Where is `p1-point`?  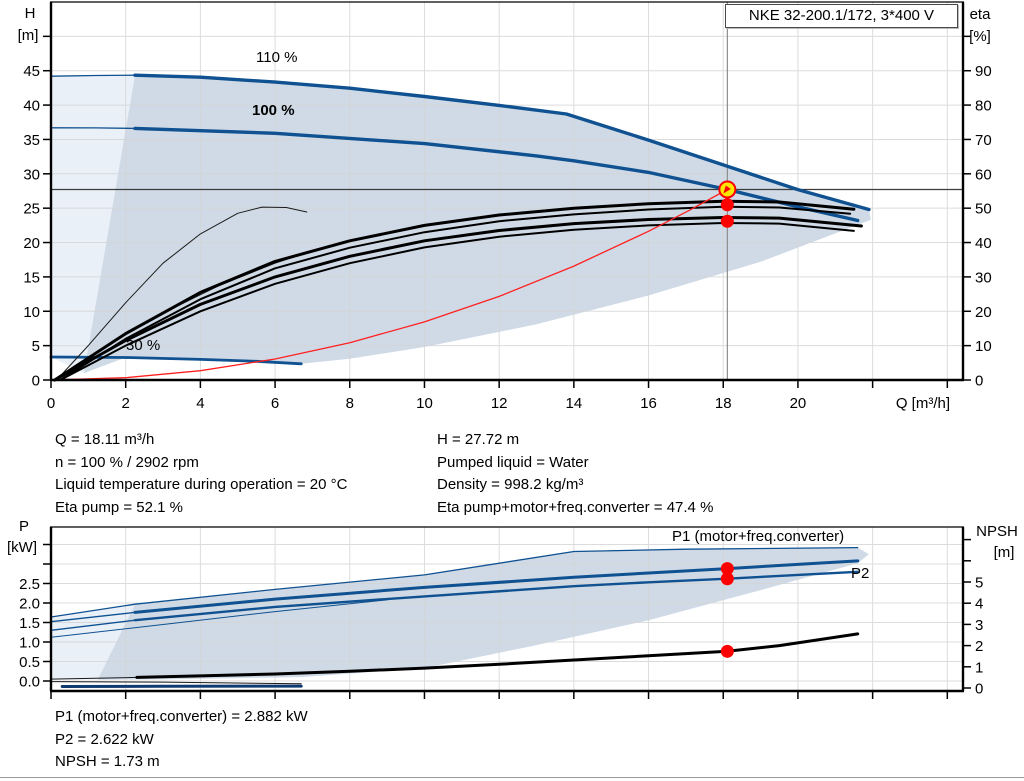
p1-point is located at coordinates (727, 569).